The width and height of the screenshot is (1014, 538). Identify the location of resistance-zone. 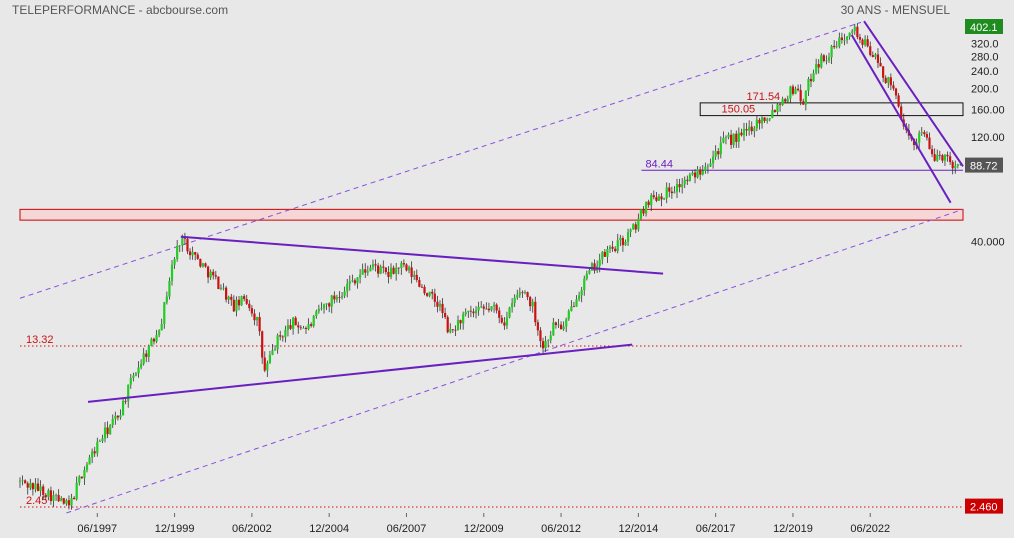
(491, 214).